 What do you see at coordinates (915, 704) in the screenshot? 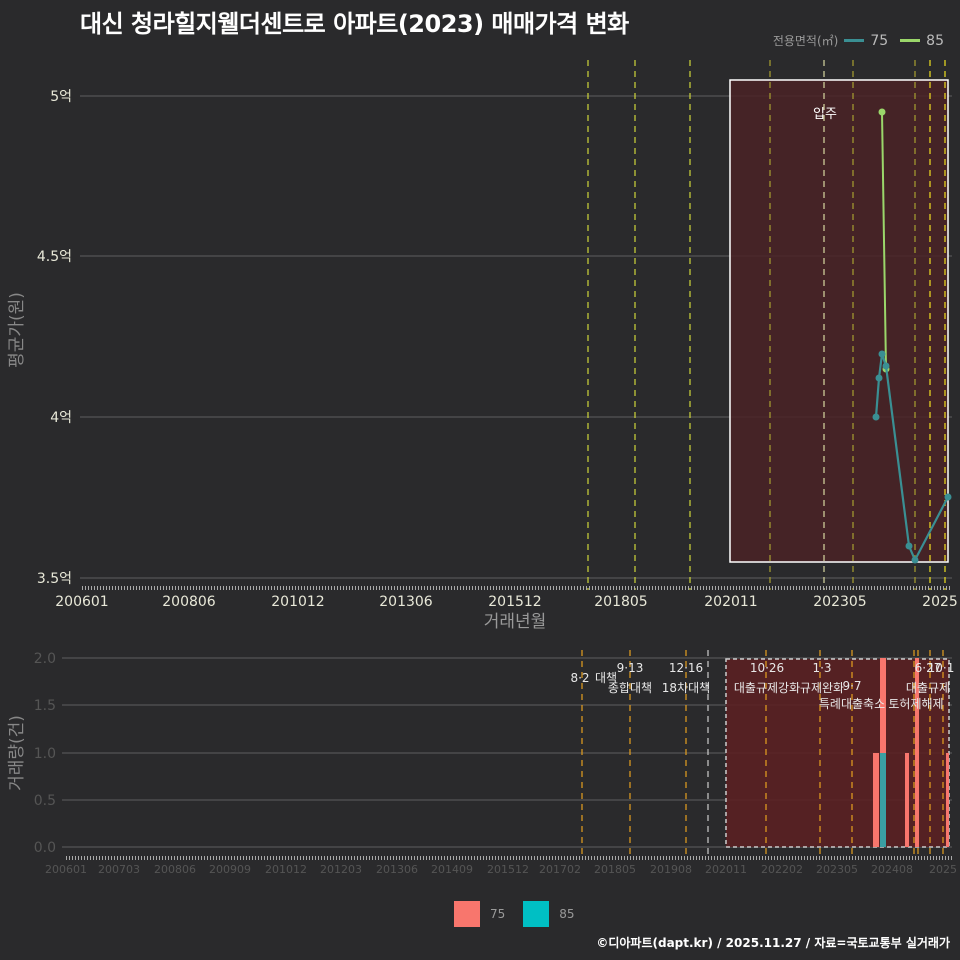
I see `svg-text: 토허제해제` at bounding box center [915, 704].